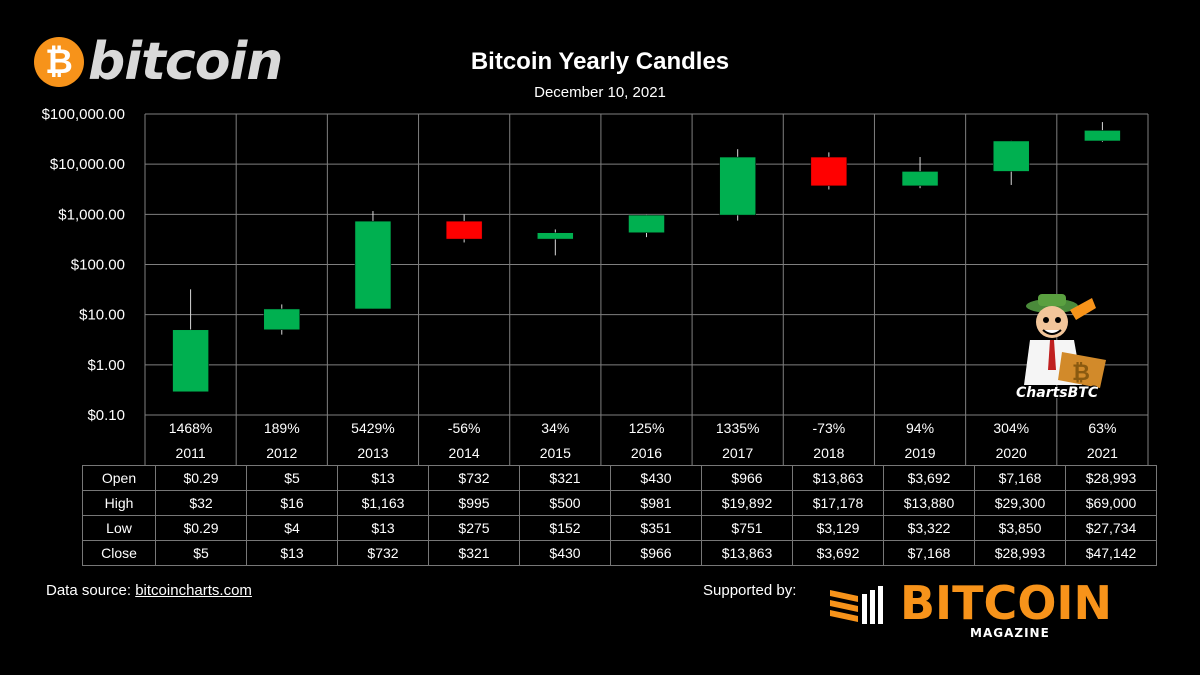 Image resolution: width=1200 pixels, height=675 pixels. Describe the element at coordinates (829, 428) in the screenshot. I see `percent-change-label: -73%` at that location.